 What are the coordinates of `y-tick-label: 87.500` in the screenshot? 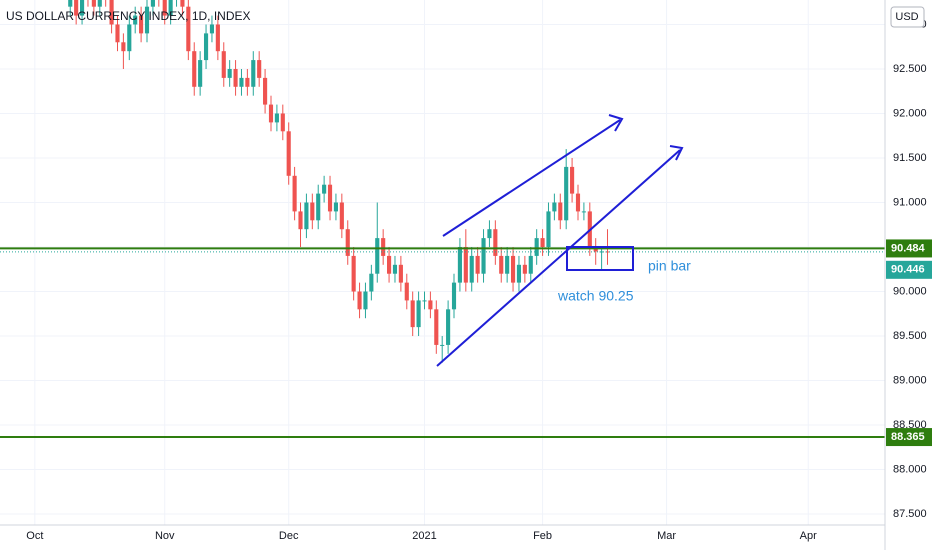 It's located at (910, 514).